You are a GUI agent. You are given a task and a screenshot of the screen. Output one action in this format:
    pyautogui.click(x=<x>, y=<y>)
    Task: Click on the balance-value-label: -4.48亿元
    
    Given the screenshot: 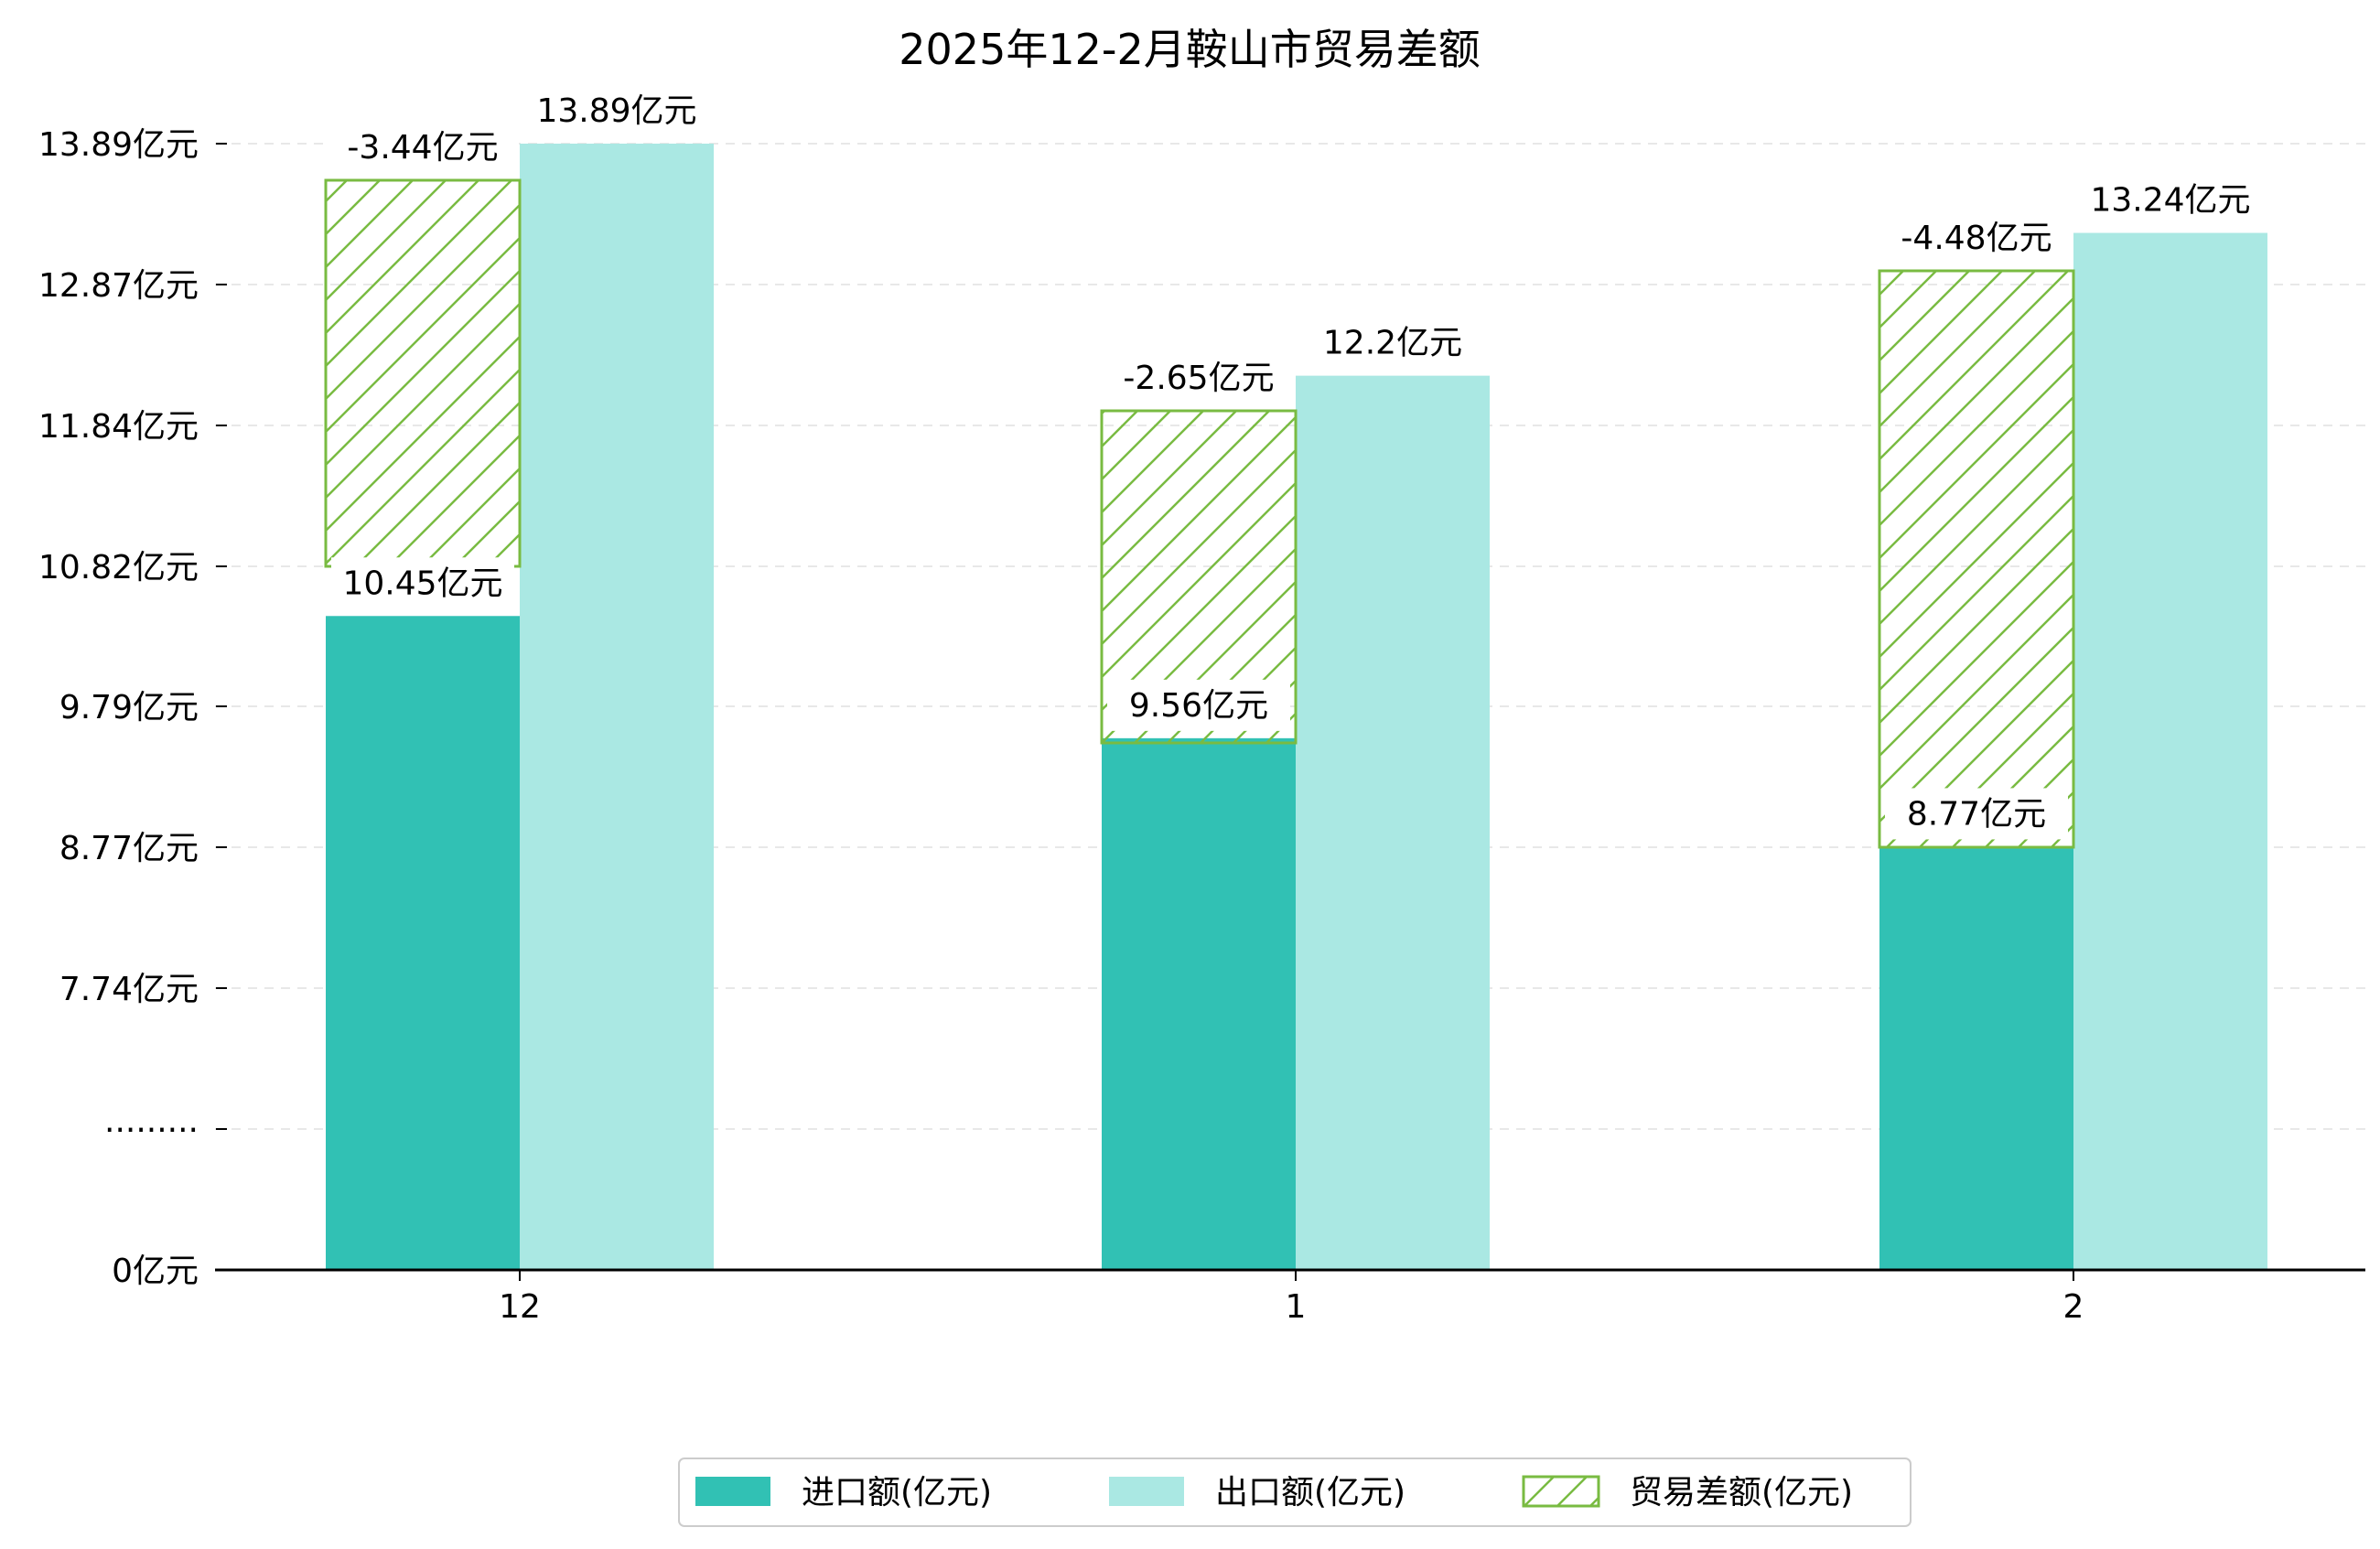 What is the action you would take?
    pyautogui.click(x=1976, y=238)
    